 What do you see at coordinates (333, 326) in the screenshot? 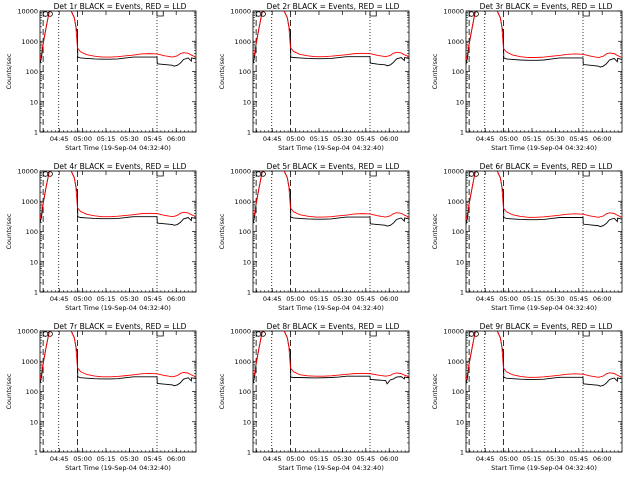
I see `chart-title: Det 8r BLACK = Events, RED = LLD` at bounding box center [333, 326].